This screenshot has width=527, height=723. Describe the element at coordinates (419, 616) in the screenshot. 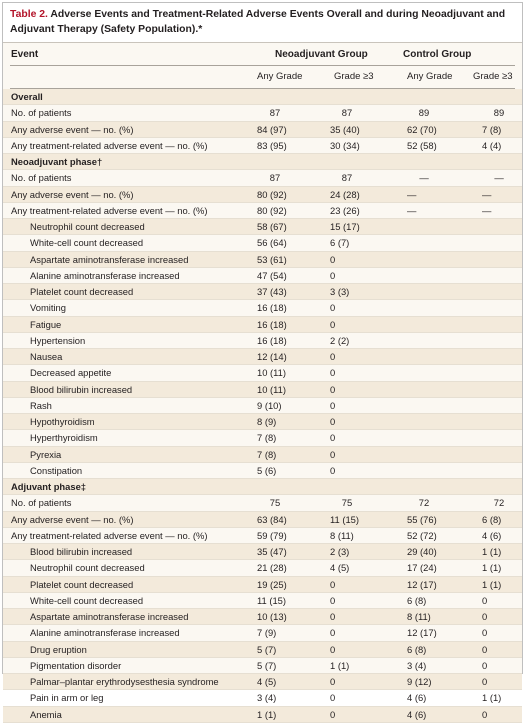

I see `control-any-grade-cell: 8 (11)` at that location.